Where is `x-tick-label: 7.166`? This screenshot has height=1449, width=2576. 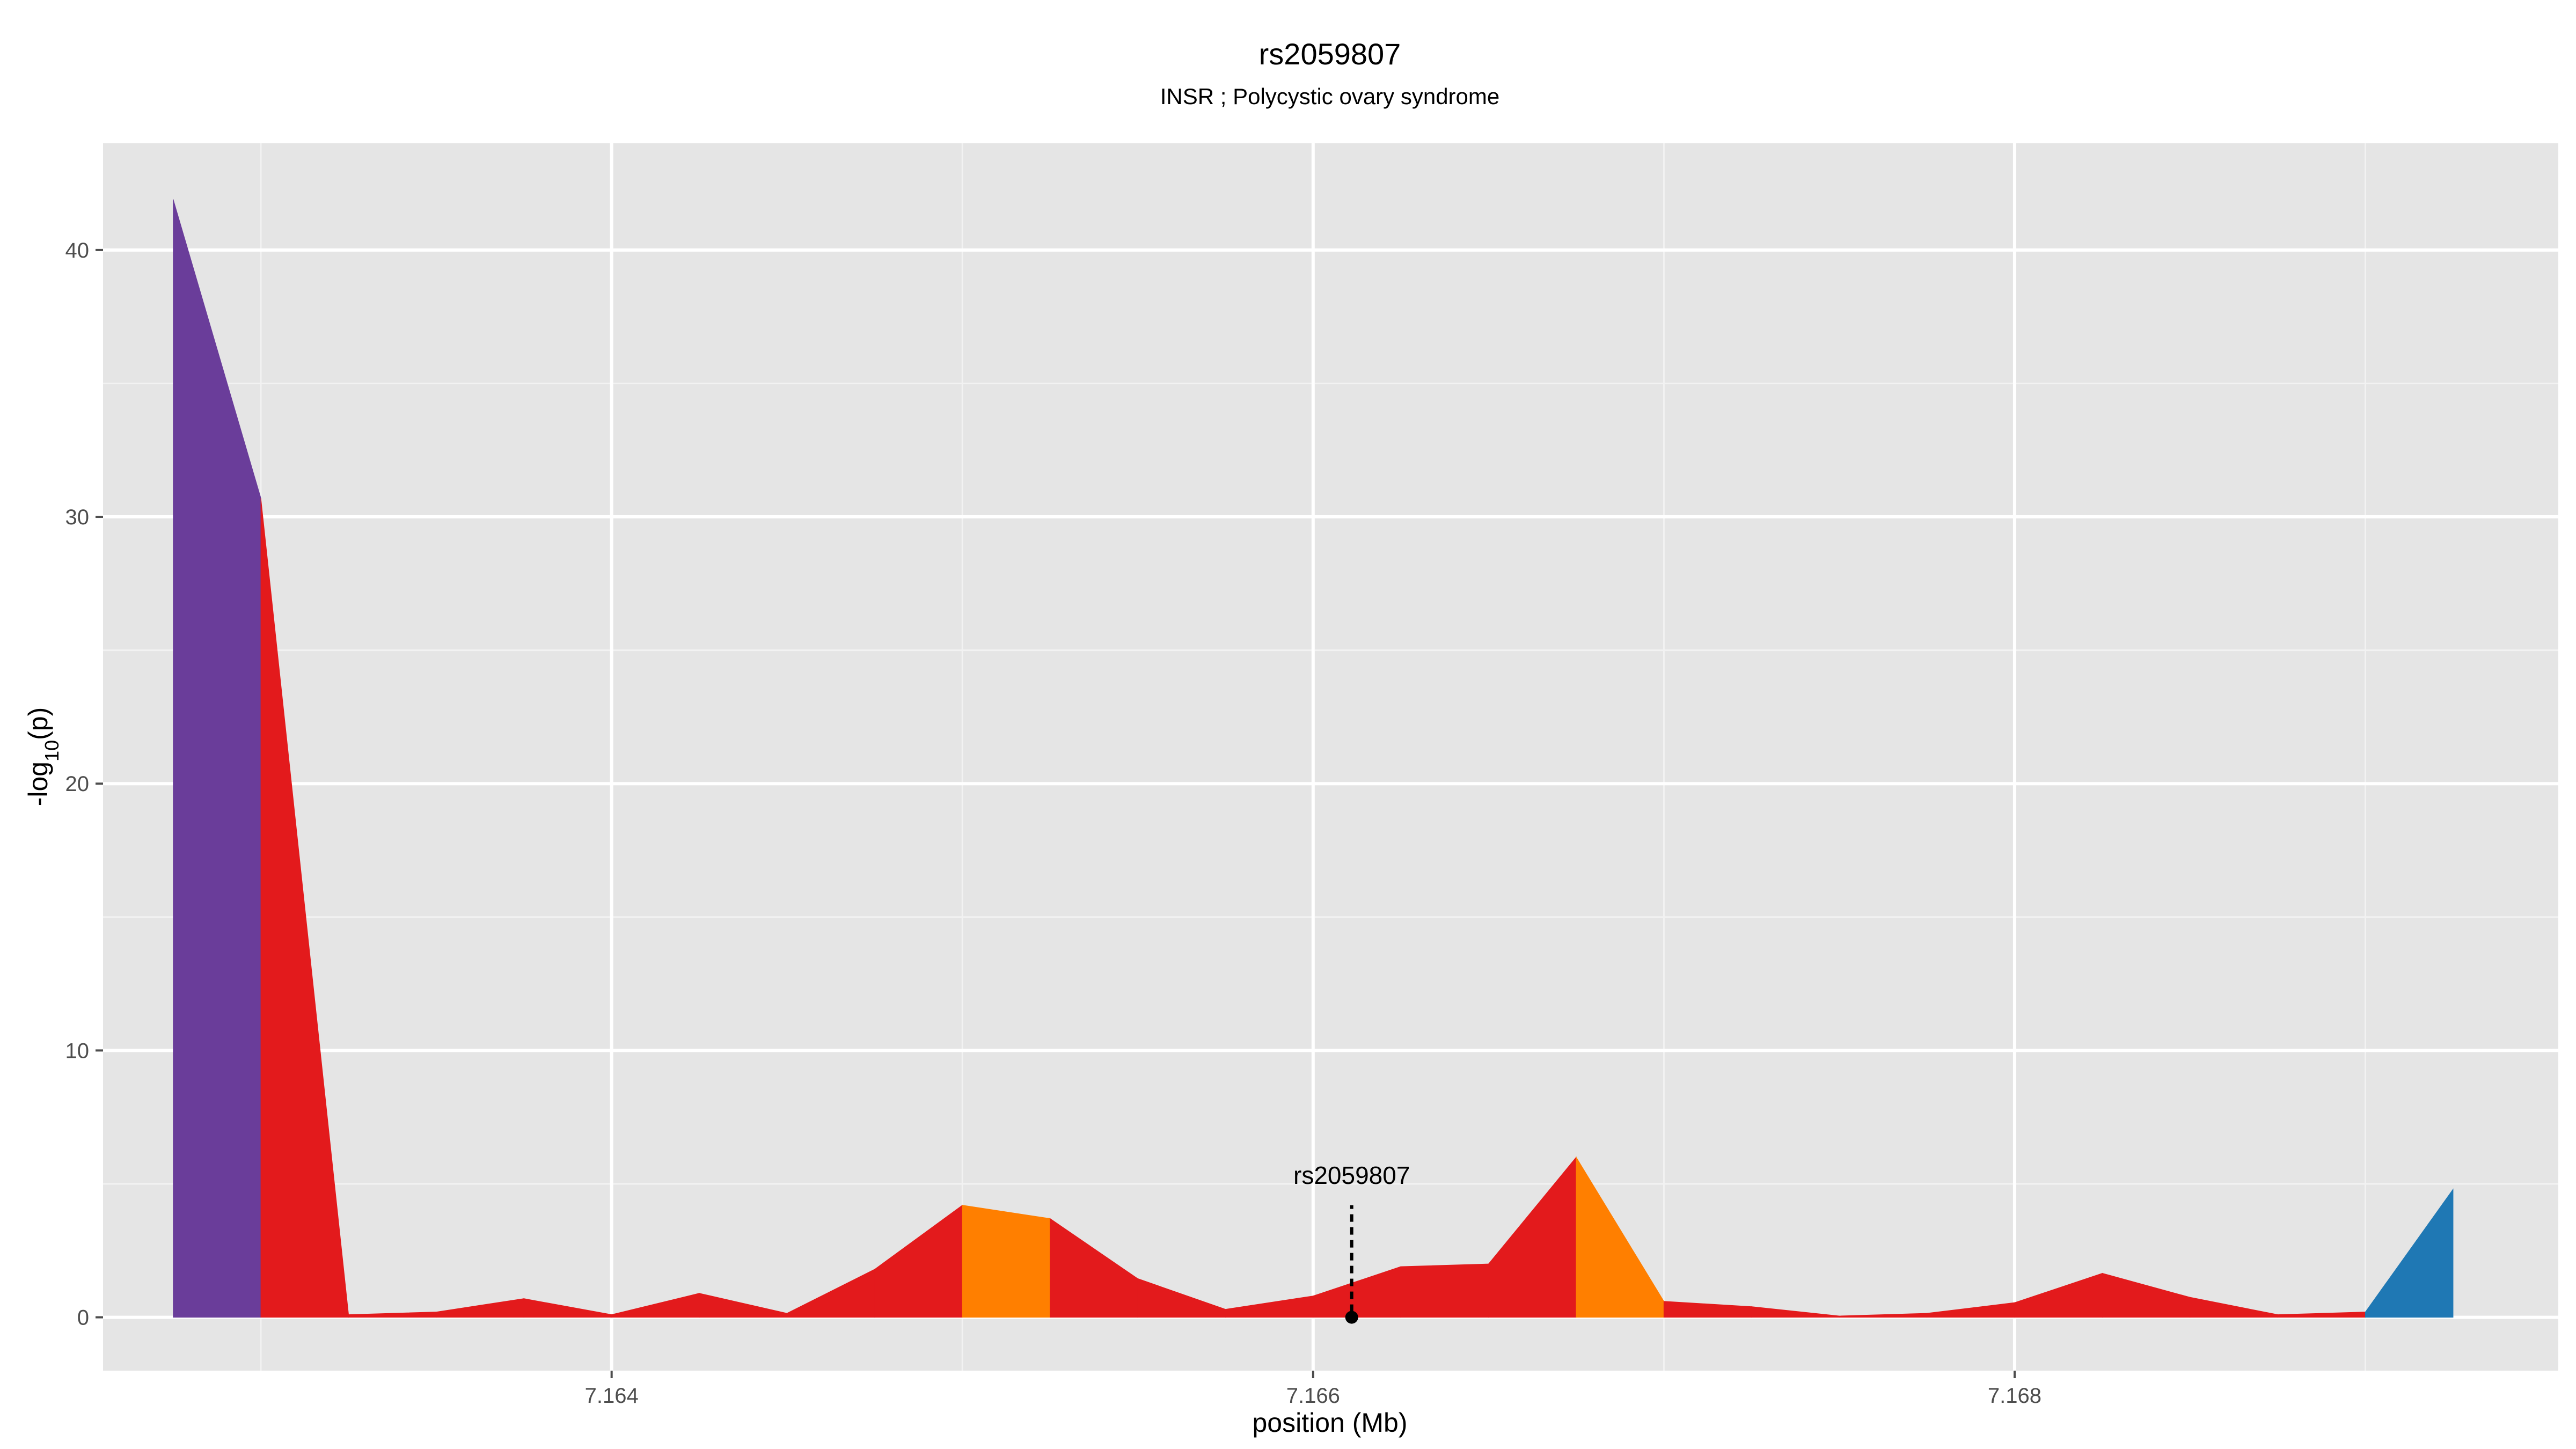 x-tick-label: 7.166 is located at coordinates (1313, 1396).